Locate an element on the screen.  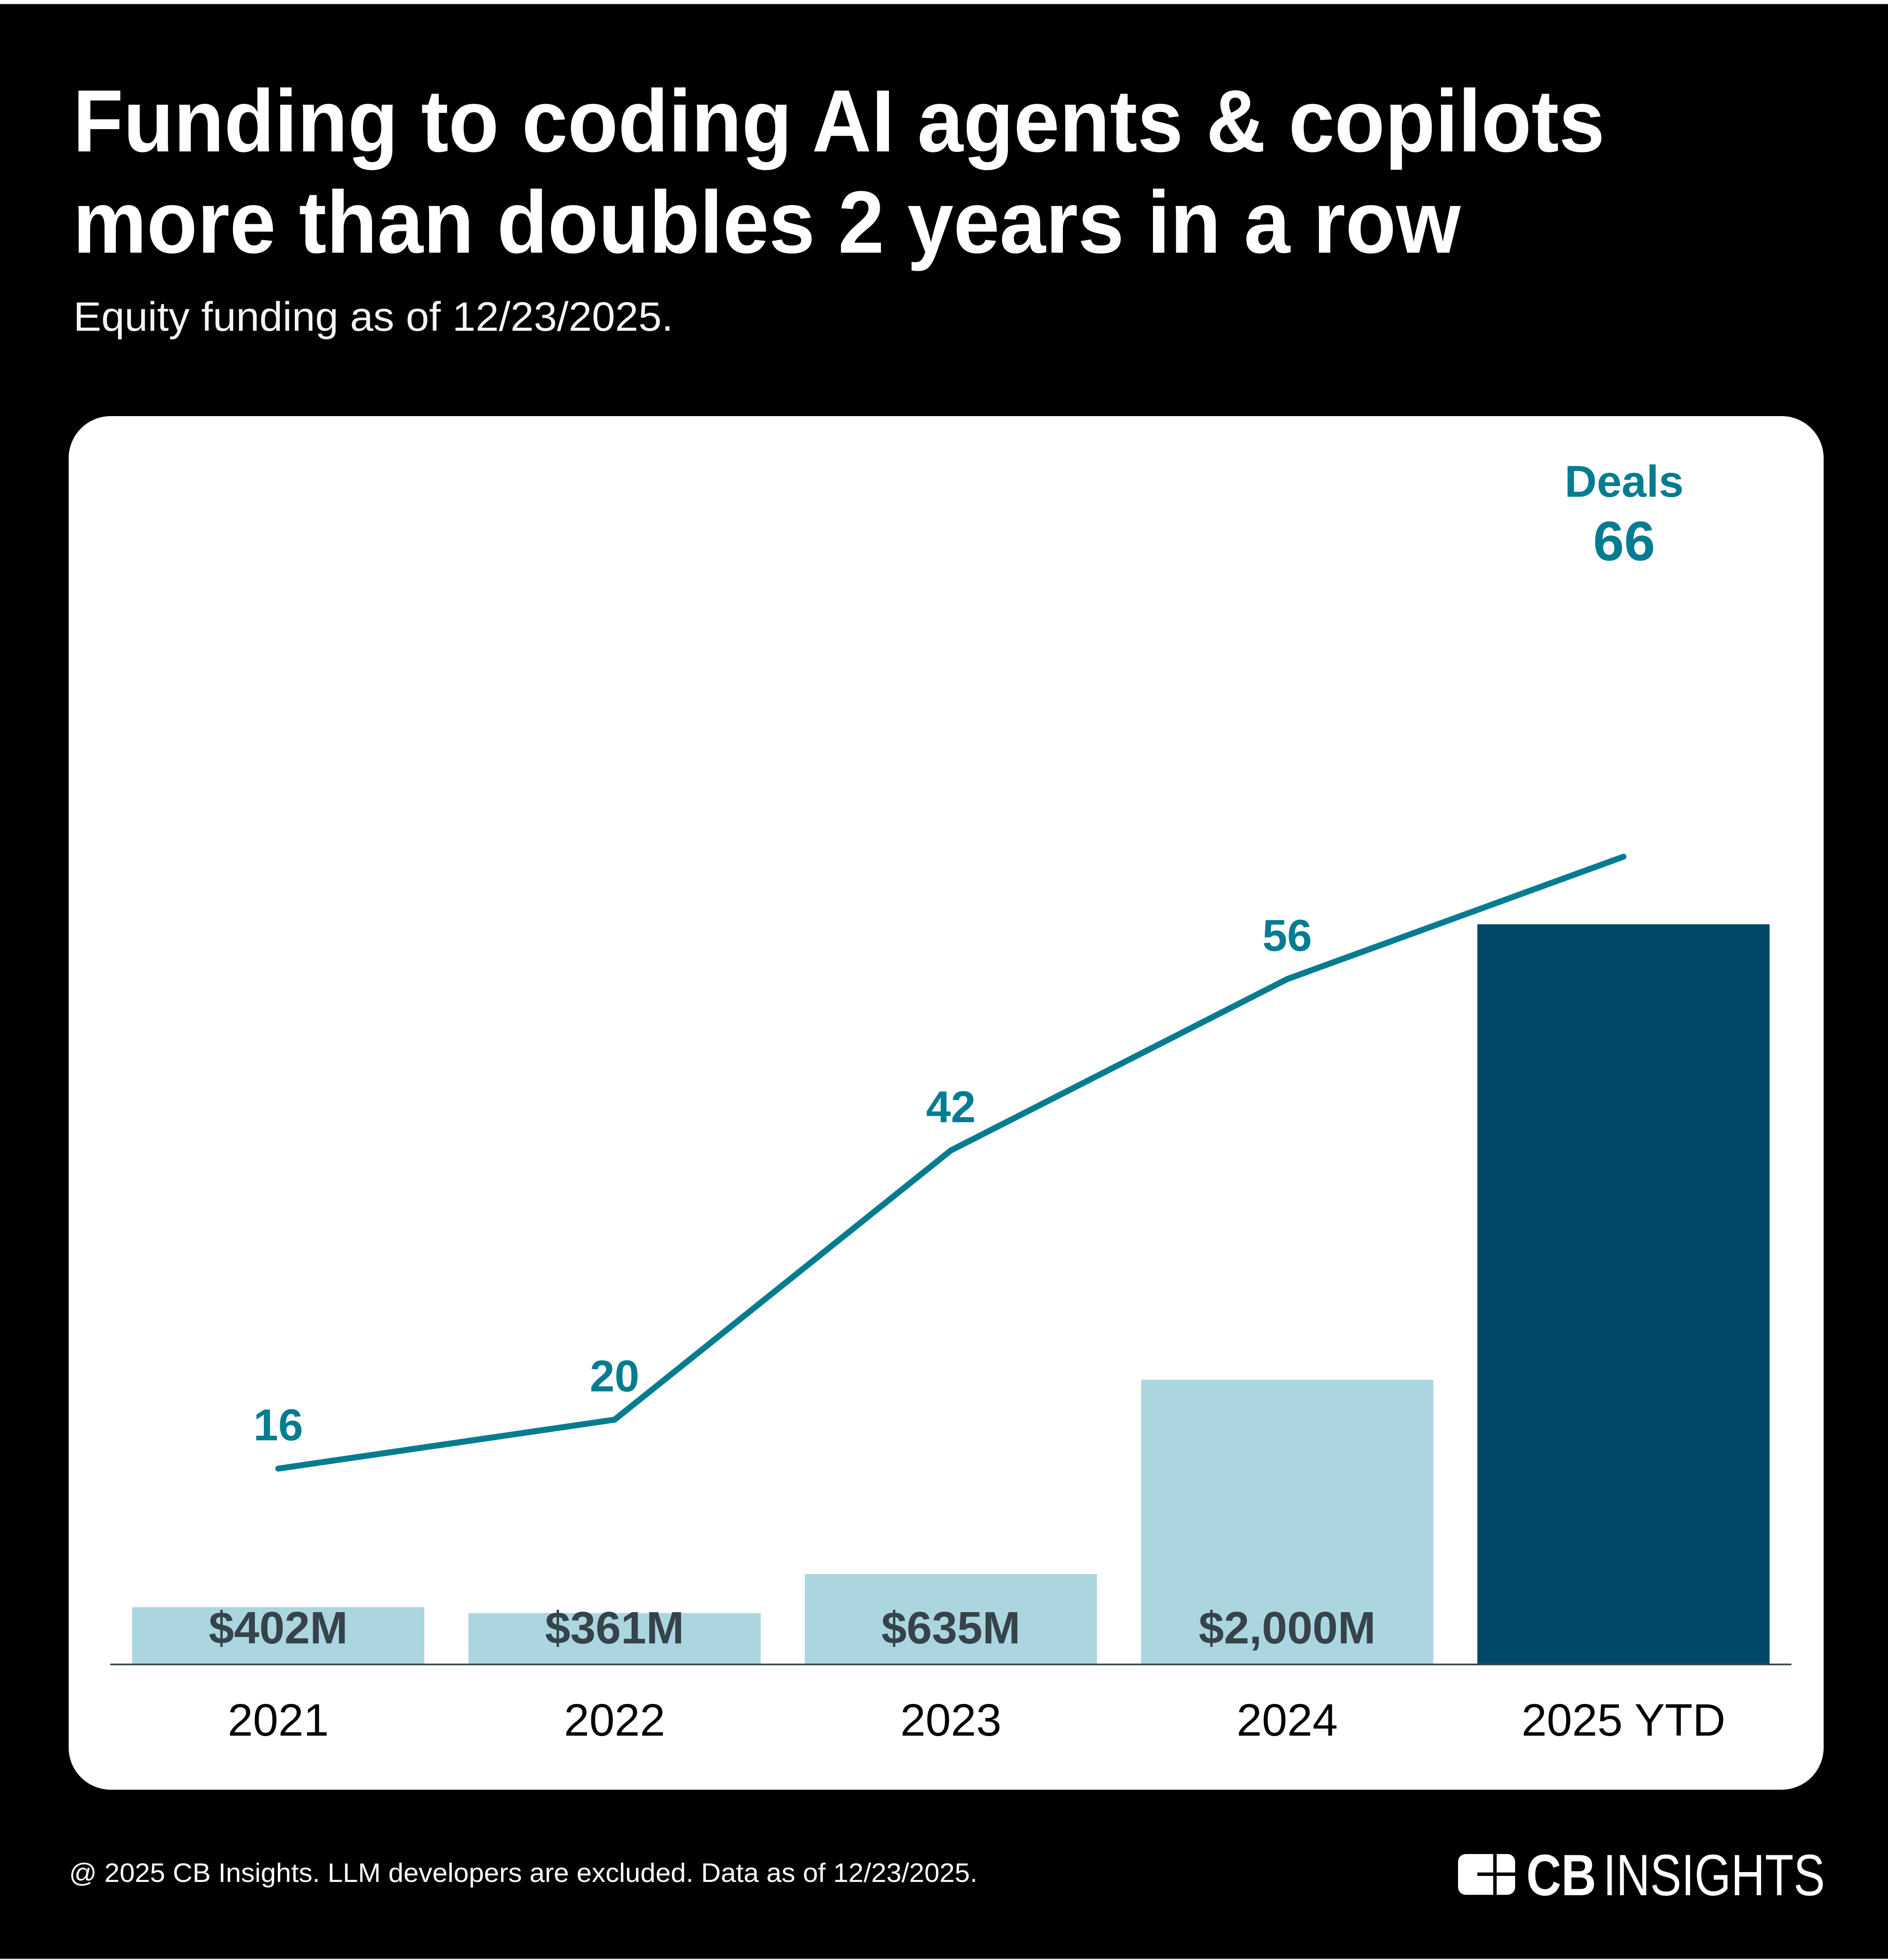
funding-last-value: $5,200M is located at coordinates (1623, 787).